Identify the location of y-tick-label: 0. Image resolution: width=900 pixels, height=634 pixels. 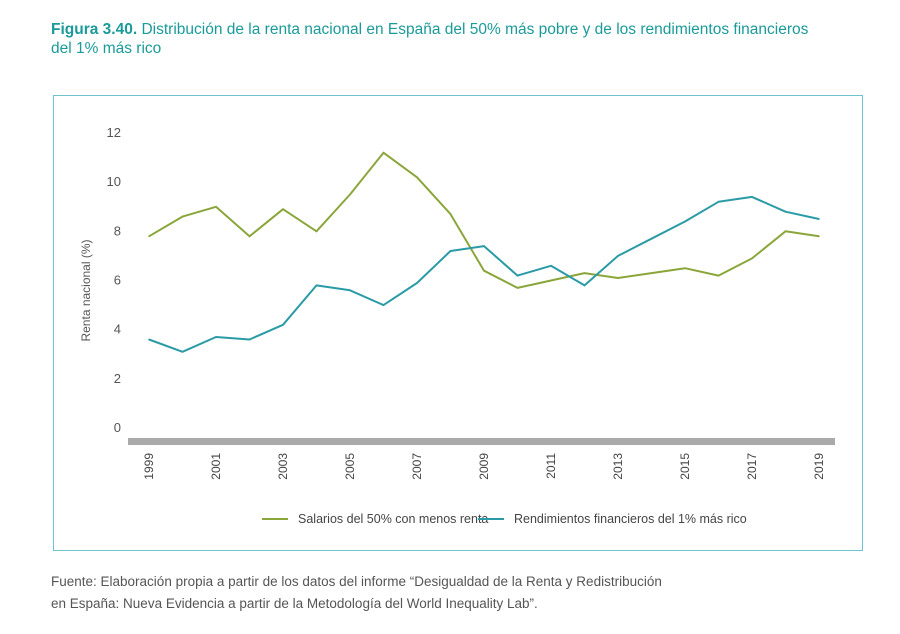
(117, 427).